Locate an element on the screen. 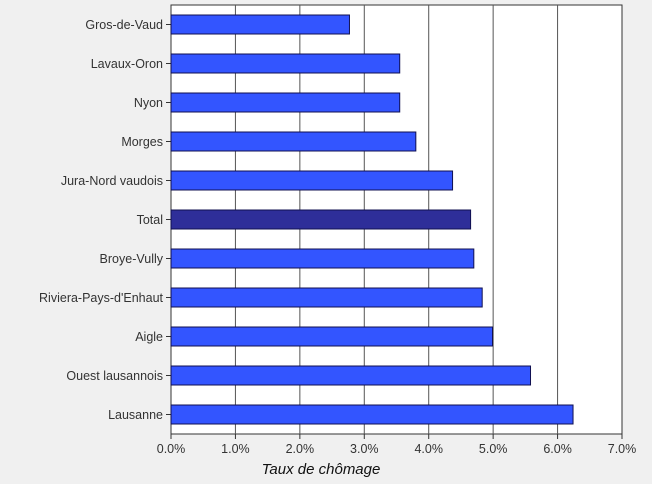 This screenshot has height=484, width=652. category-label: Lausanne is located at coordinates (135, 415).